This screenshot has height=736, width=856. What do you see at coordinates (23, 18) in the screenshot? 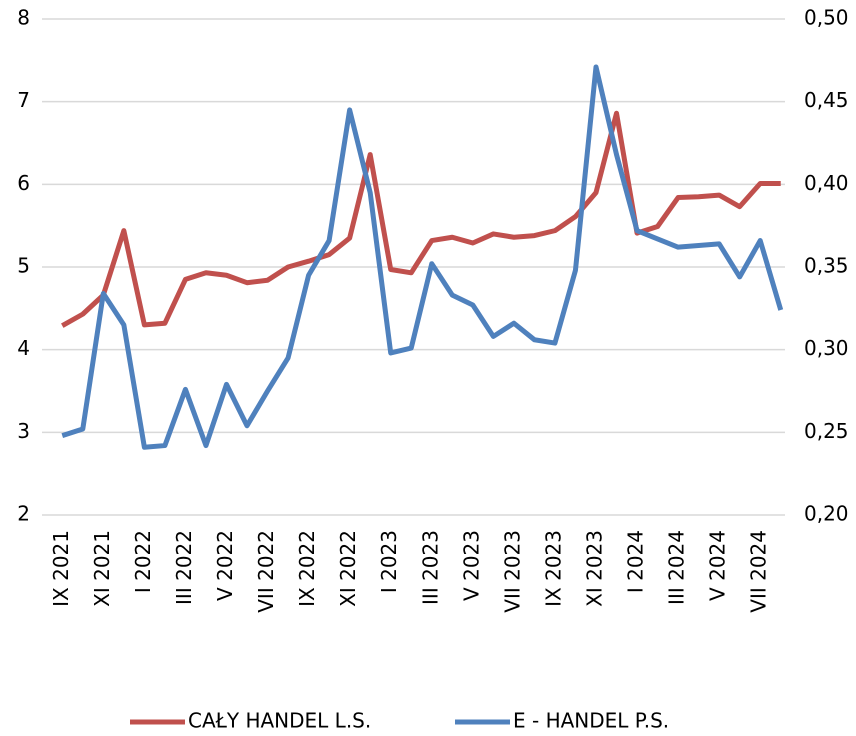
I see `y-tick-label: 8` at bounding box center [23, 18].